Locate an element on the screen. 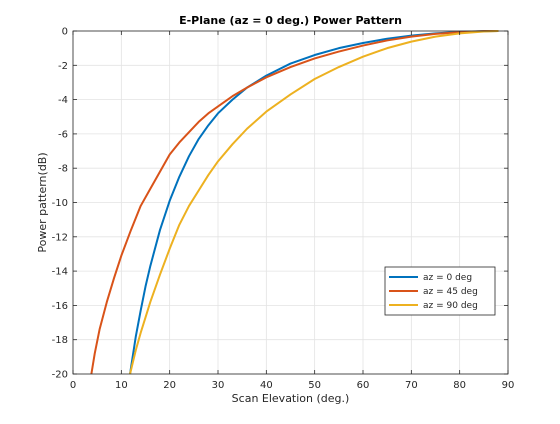 The image size is (560, 424). y-tick-label: 0 is located at coordinates (65, 32).